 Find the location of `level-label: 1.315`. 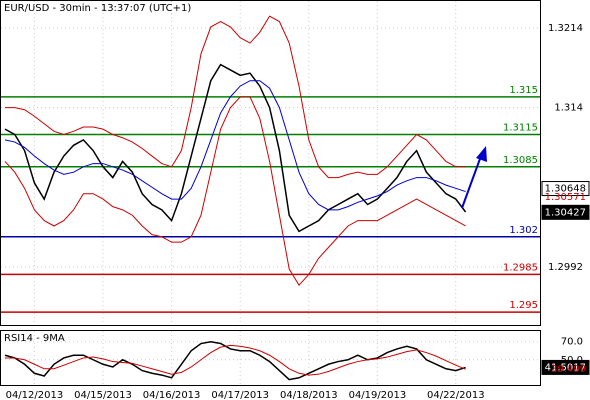

level-label: 1.315 is located at coordinates (523, 90).